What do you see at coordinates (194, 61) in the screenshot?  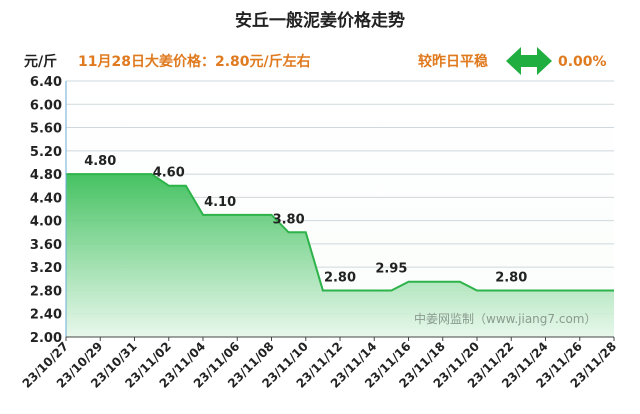 I see `price-note: 11月28日大姜价格：2.80元/斤左右` at bounding box center [194, 61].